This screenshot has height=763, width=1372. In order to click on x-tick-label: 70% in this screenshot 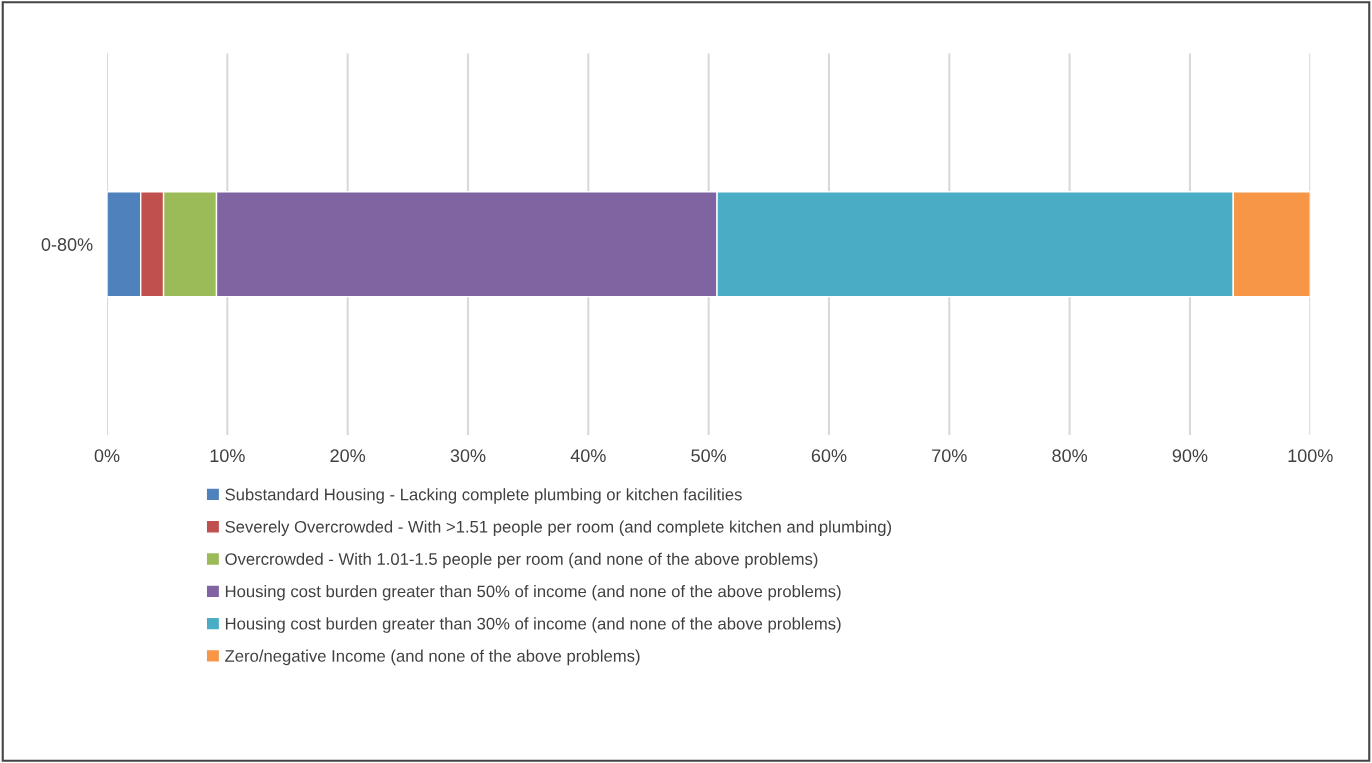, I will do `click(949, 456)`.